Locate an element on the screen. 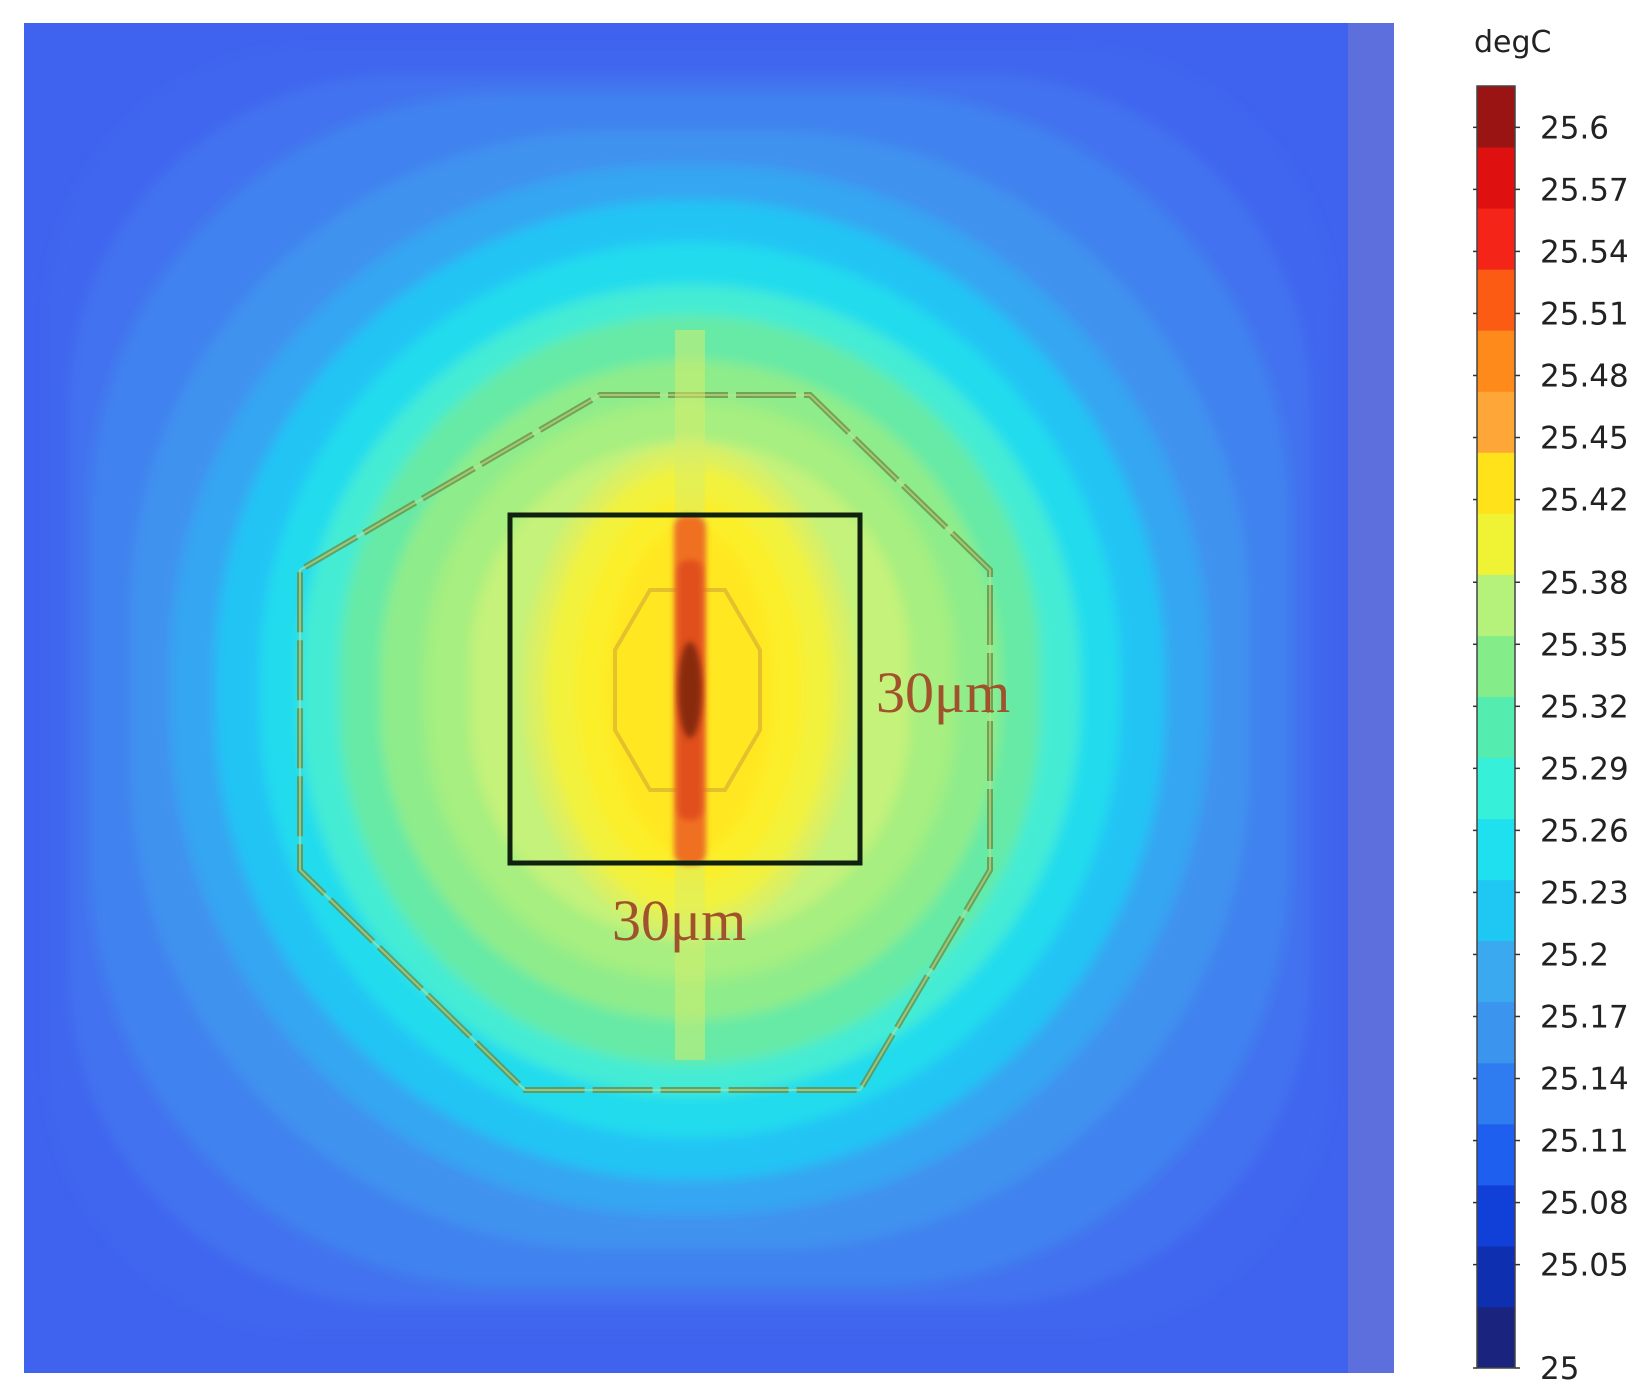 The height and width of the screenshot is (1400, 1651). colorbar-tick-label: 25.57 is located at coordinates (1584, 190).